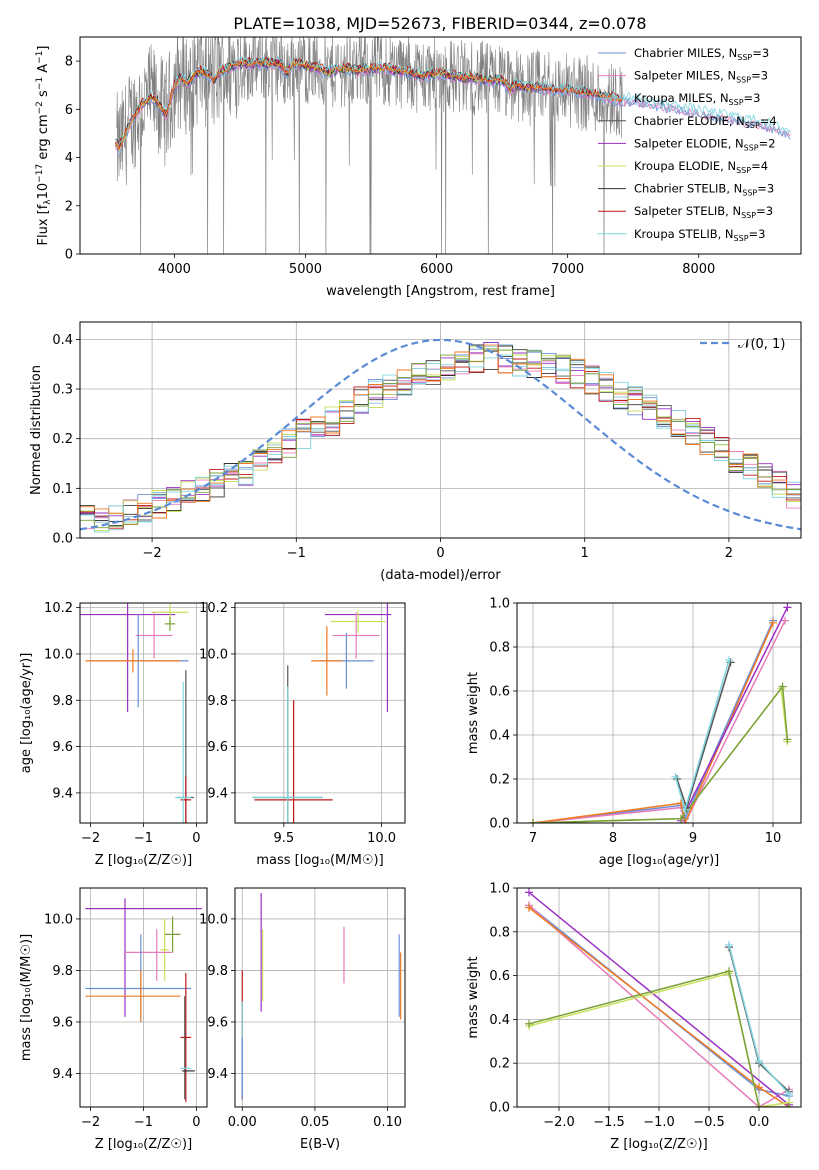 This screenshot has height=1170, width=819. Describe the element at coordinates (659, 1122) in the screenshot. I see `x-tick-label: −1.0` at that location.